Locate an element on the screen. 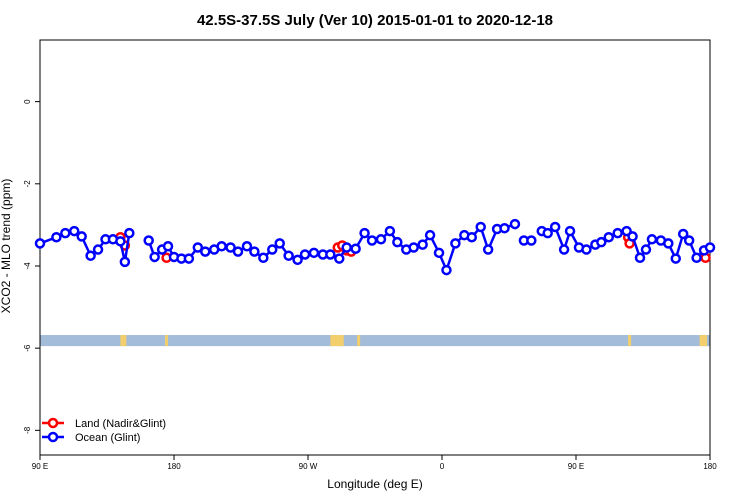 Image resolution: width=750 pixels, height=500 pixels. x-tick-label: 0 is located at coordinates (442, 466).